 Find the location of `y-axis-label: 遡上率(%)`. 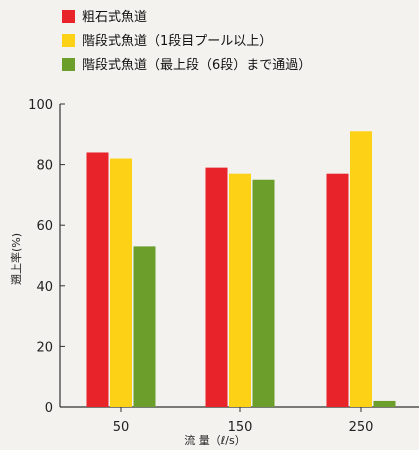

y-axis-label: 遡上率(%) is located at coordinates (16, 259).